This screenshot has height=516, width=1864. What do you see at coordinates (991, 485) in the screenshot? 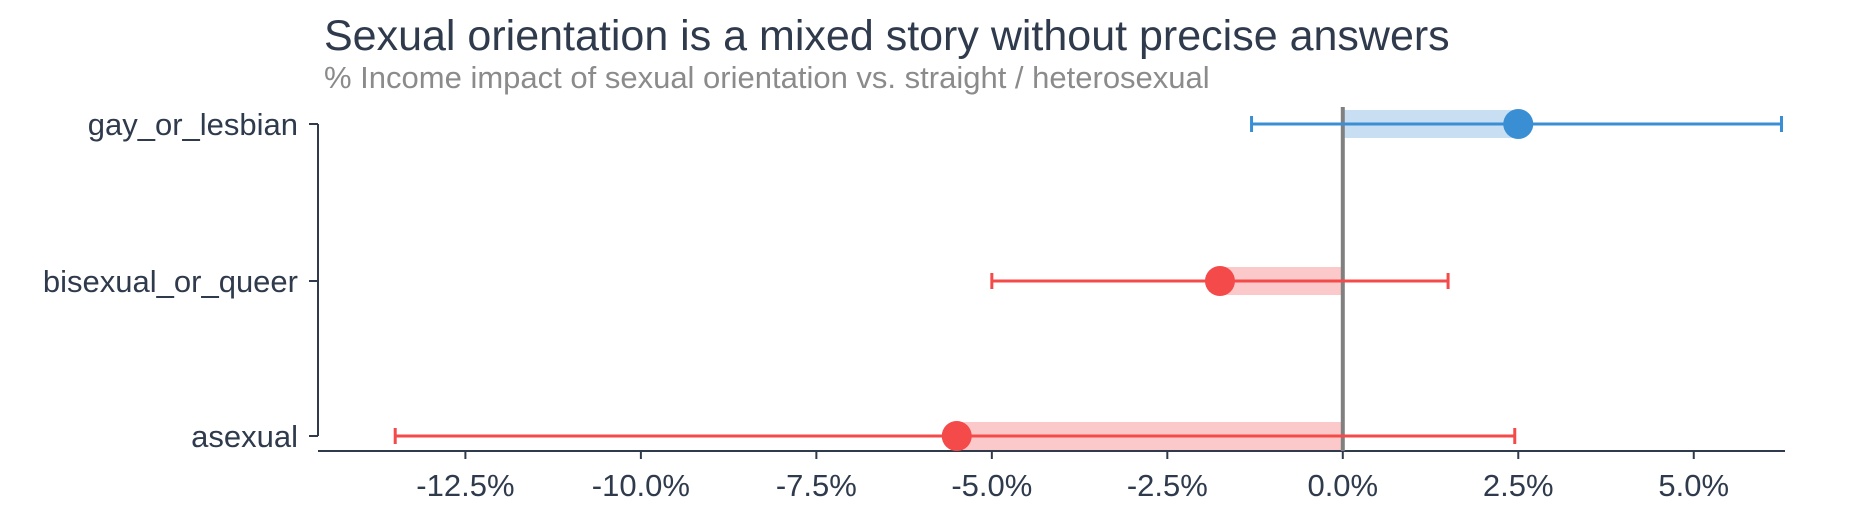
I see `x-tick-label: -5.0%` at bounding box center [991, 485].